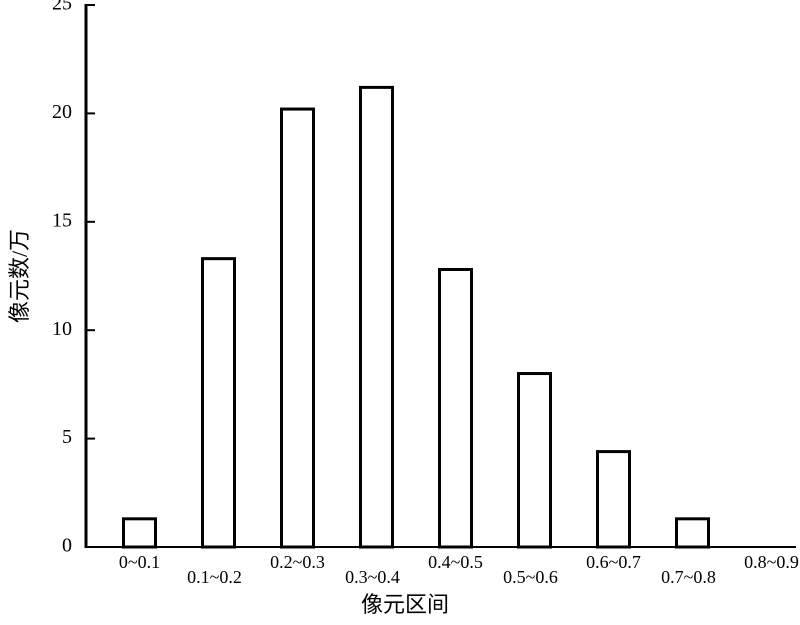 The width and height of the screenshot is (800, 625). What do you see at coordinates (455, 562) in the screenshot?
I see `x-tick-label: 0.4~0.5` at bounding box center [455, 562].